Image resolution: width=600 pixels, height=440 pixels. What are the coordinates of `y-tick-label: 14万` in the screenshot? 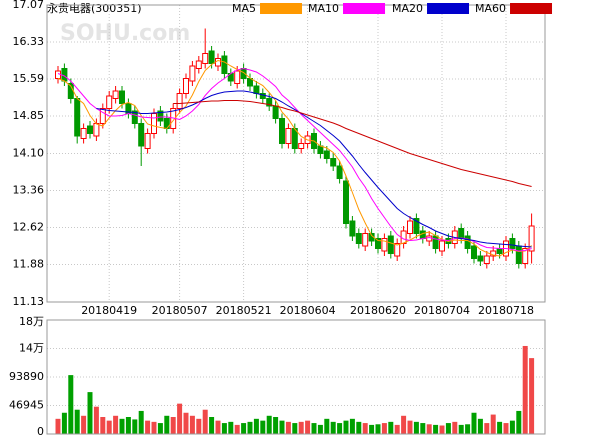 It's located at (31, 348).